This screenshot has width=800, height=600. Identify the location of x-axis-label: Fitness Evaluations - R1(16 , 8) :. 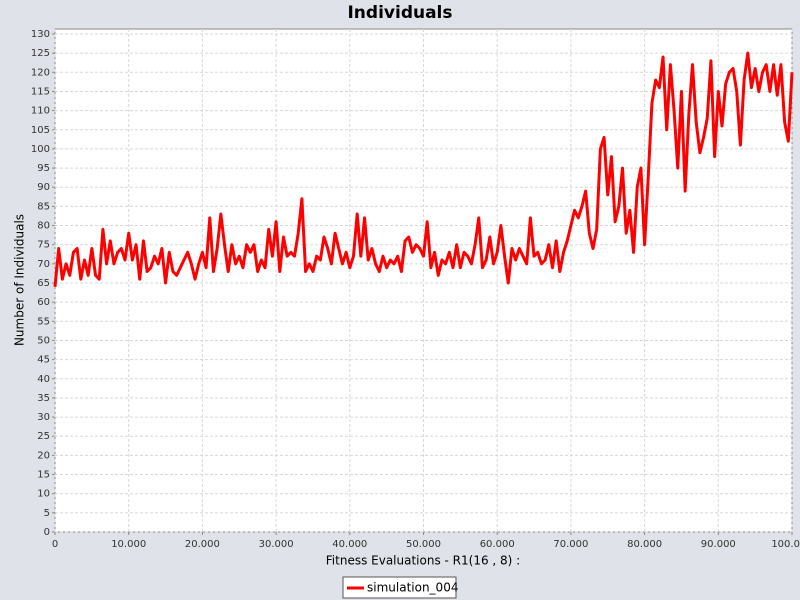
(423, 561).